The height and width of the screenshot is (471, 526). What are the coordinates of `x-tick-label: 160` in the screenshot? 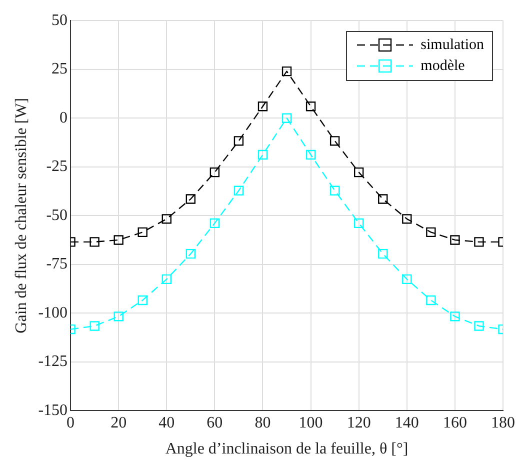 It's located at (454, 423).